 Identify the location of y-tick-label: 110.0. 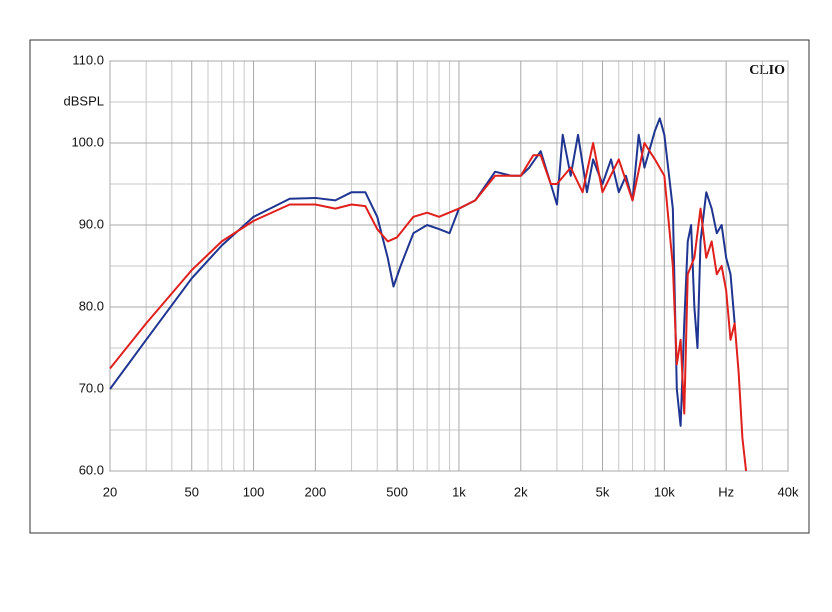
(88, 59).